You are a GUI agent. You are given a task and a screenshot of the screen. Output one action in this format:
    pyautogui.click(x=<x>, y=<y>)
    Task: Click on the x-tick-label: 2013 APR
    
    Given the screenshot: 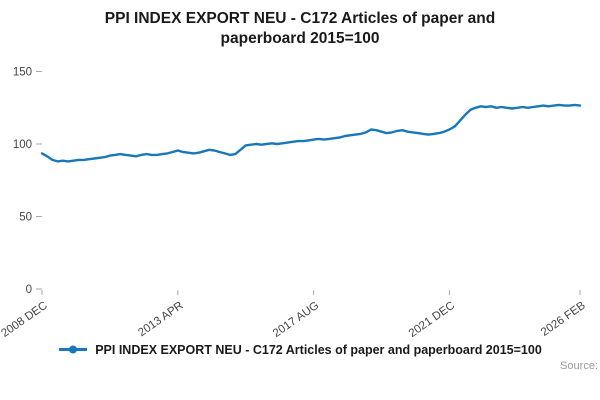 What is the action you would take?
    pyautogui.click(x=160, y=319)
    